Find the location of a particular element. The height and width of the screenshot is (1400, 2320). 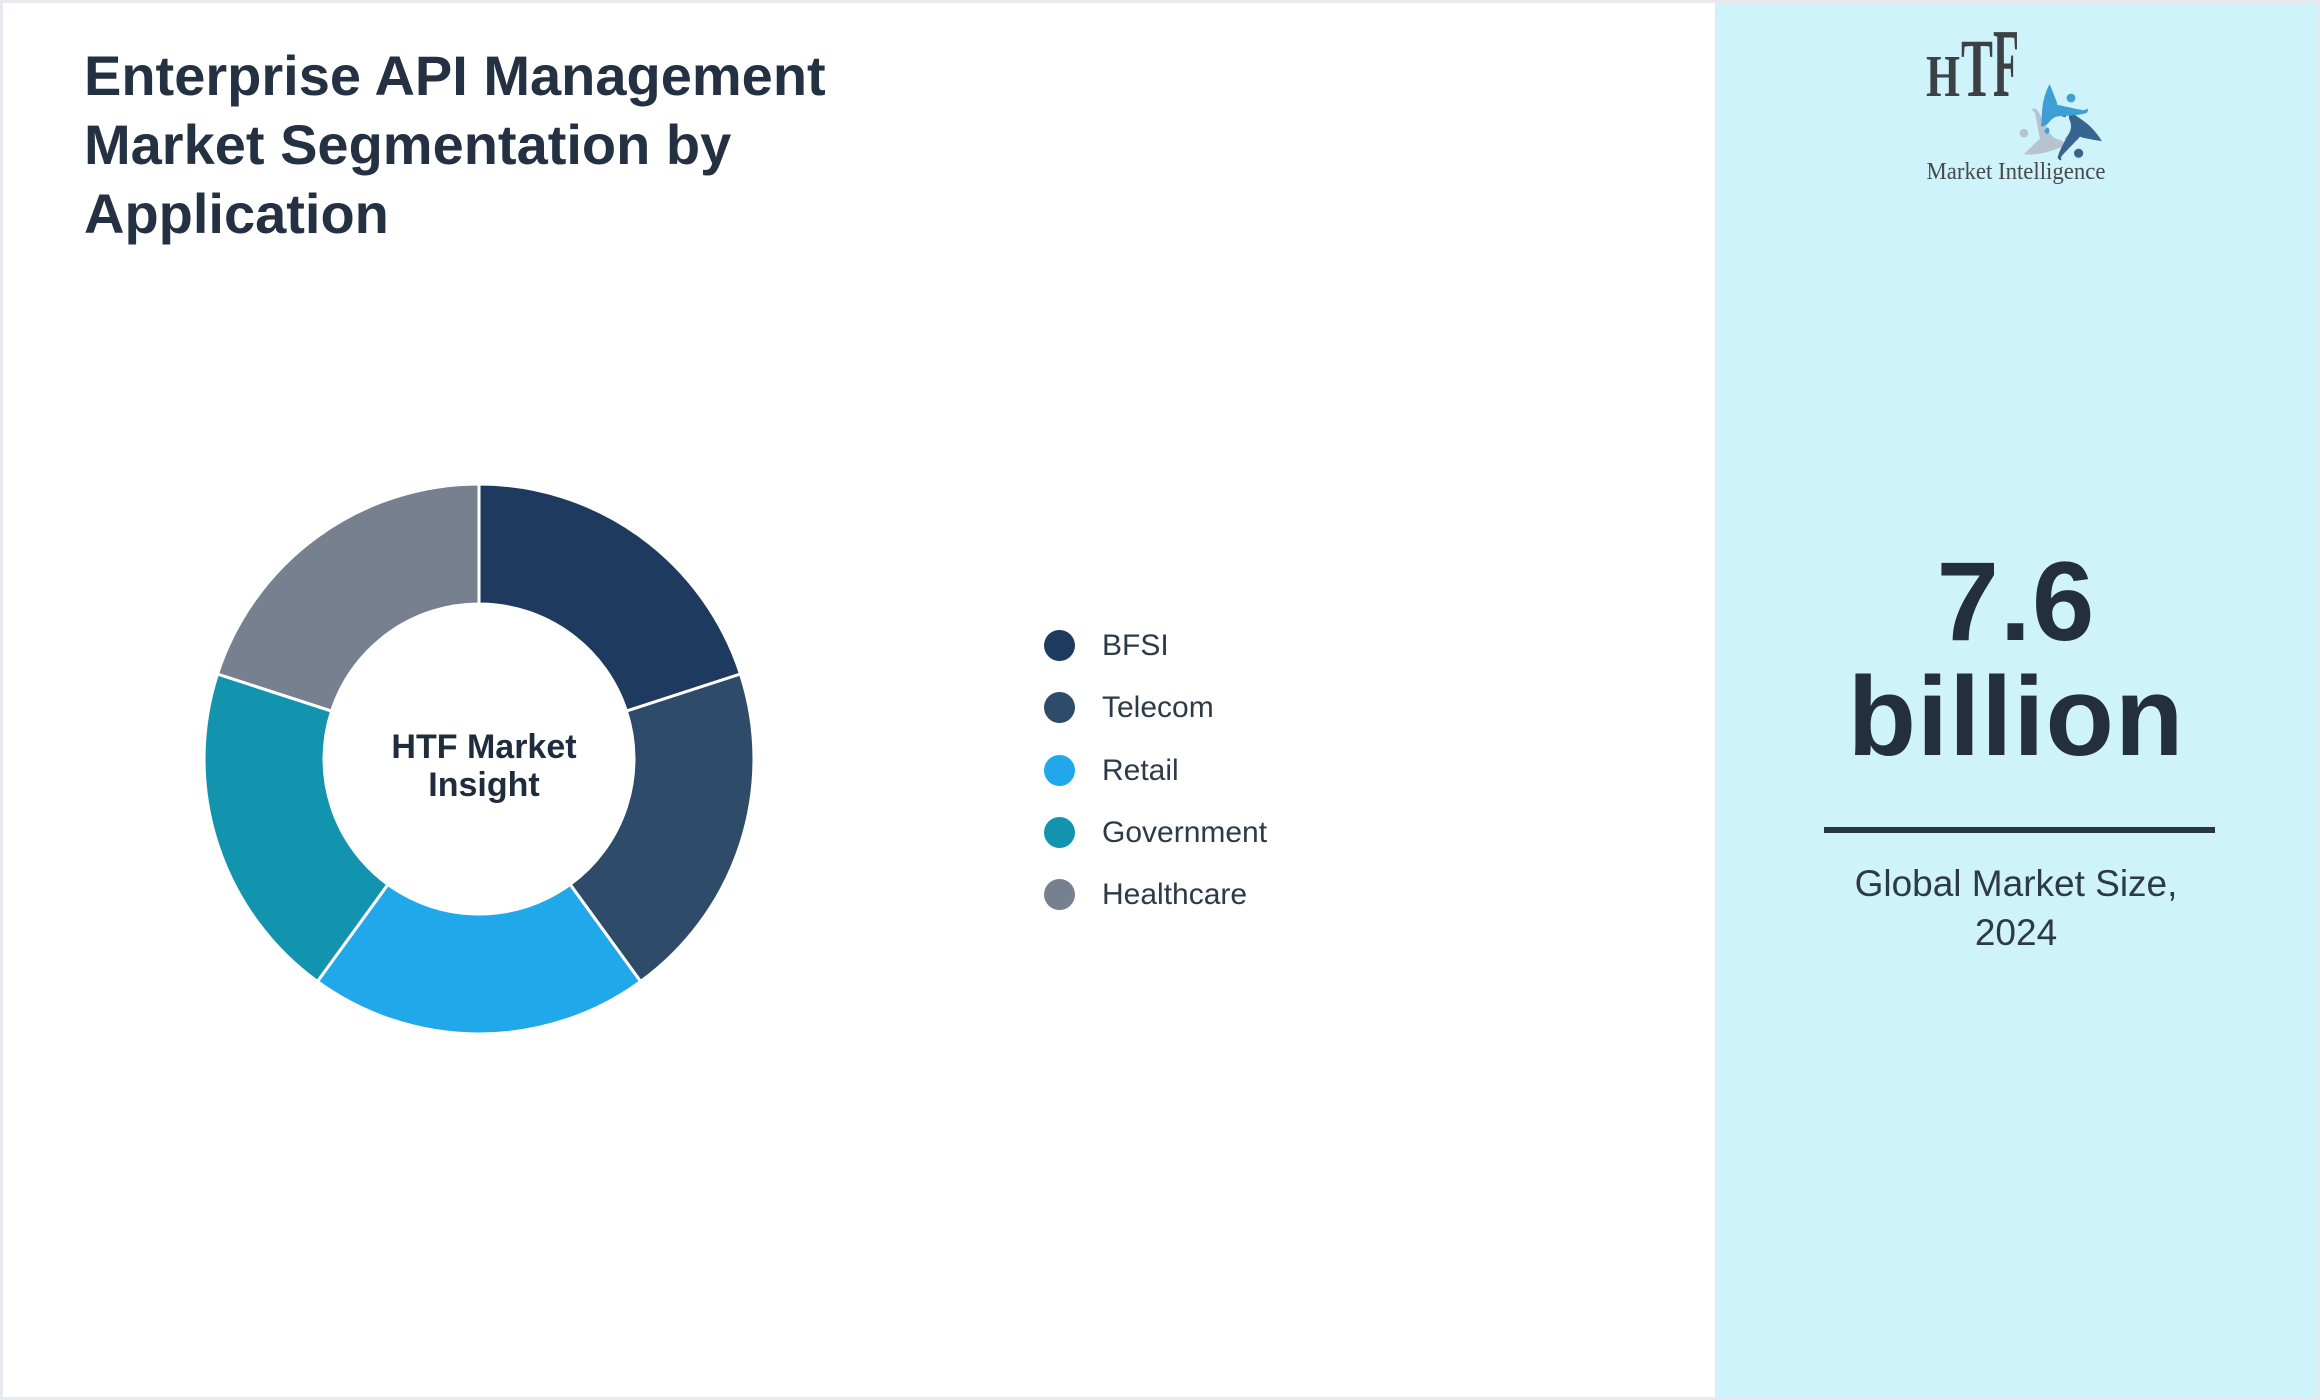

svg-text: Market Intelligence is located at coordinates (2016, 172).